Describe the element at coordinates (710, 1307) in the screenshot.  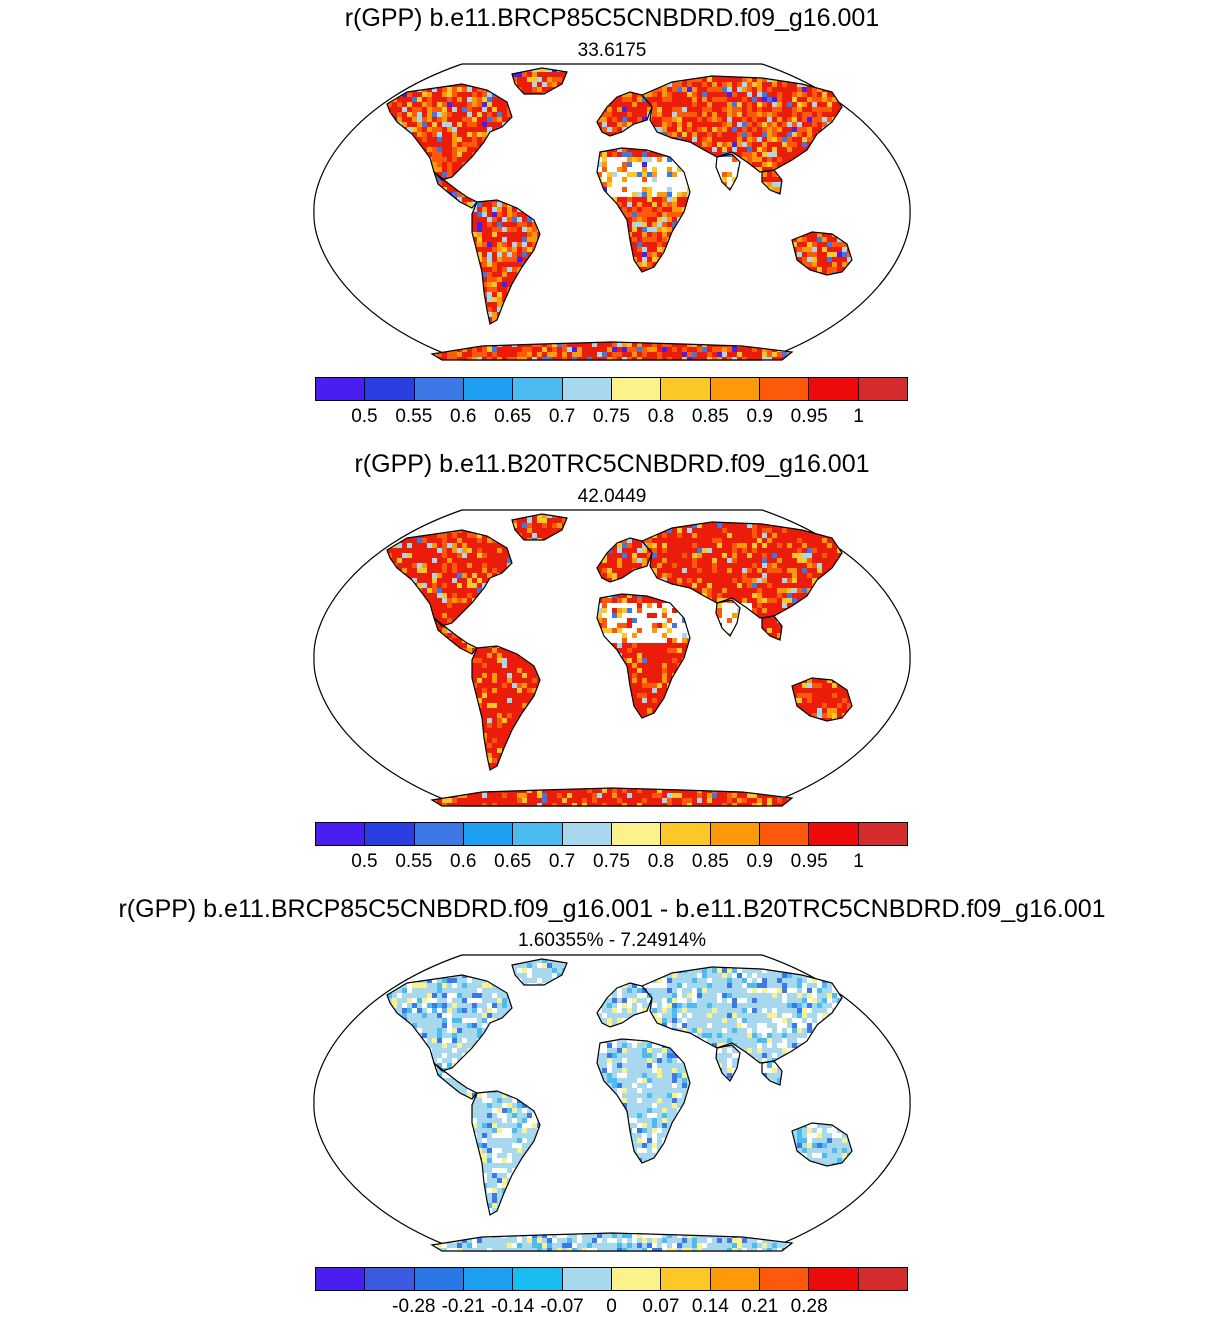
I see `colorbar-tick-label: 0.14` at that location.